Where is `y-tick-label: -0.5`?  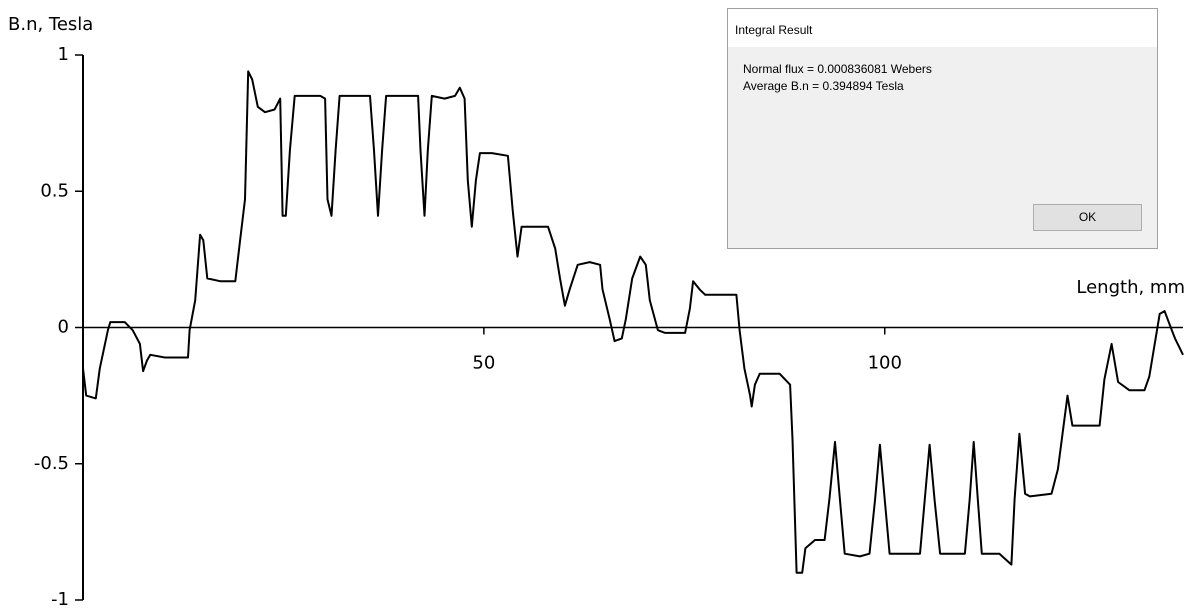
y-tick-label: -0.5 is located at coordinates (51, 463).